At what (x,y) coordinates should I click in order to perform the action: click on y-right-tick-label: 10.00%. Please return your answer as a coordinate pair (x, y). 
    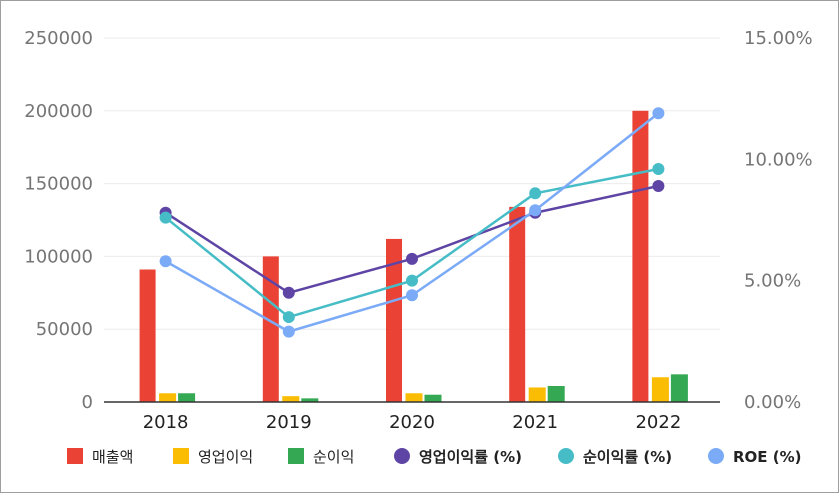
    Looking at the image, I should click on (778, 159).